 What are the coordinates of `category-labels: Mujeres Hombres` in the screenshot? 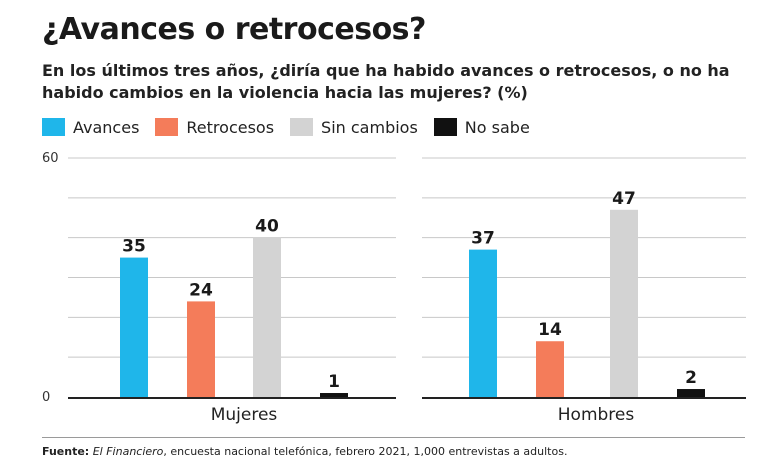 It's located at (423, 415).